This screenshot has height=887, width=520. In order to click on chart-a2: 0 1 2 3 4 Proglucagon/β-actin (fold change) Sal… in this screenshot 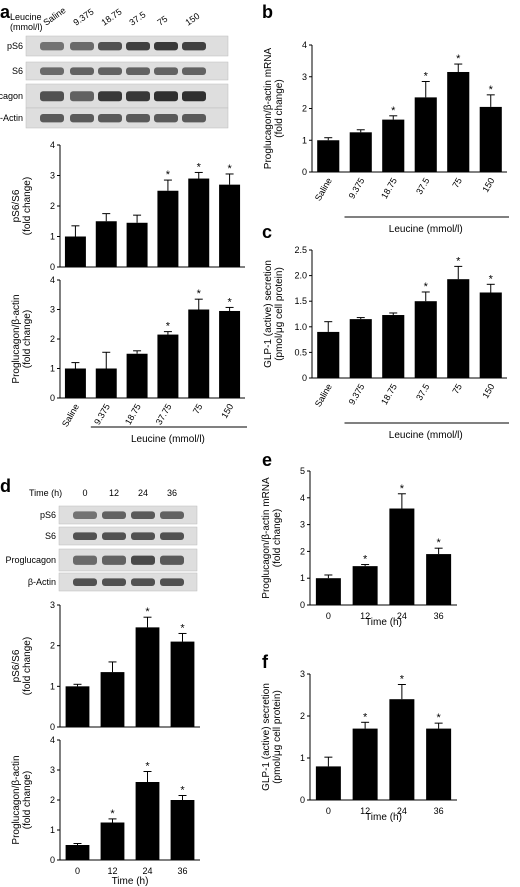, I will do `click(129, 360)`.